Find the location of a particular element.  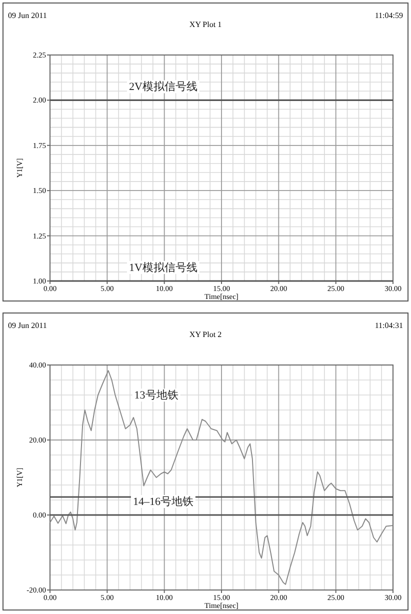

series-label: 1V模拟信号线 is located at coordinates (163, 267).